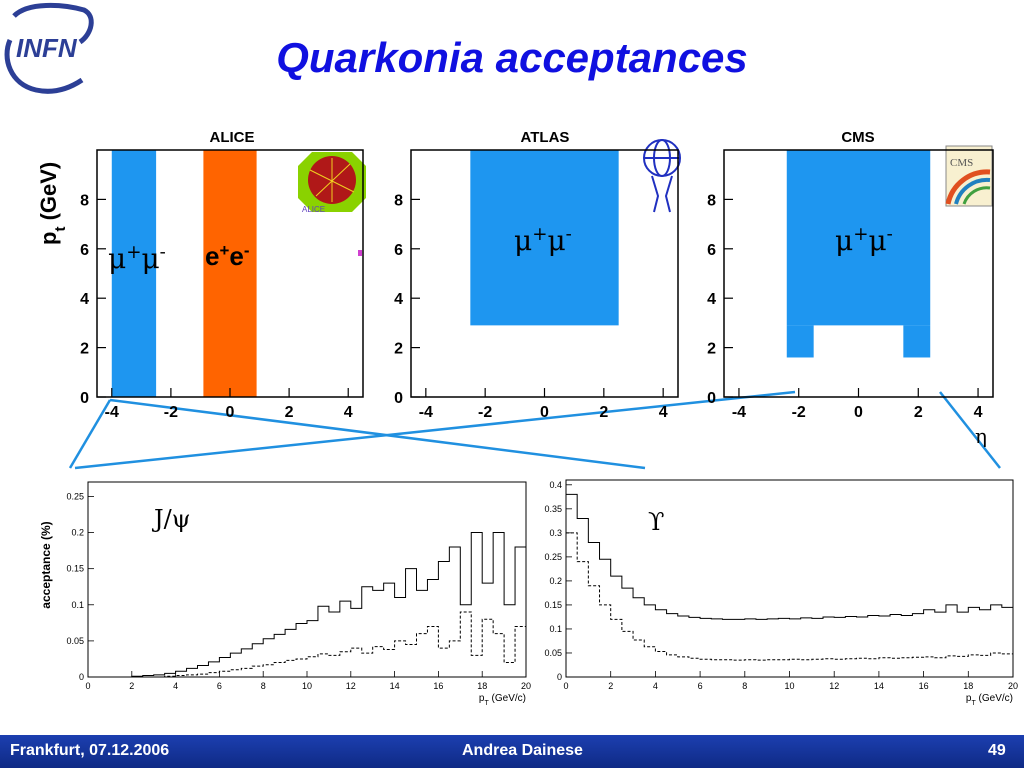 The height and width of the screenshot is (768, 1024). I want to click on y-axis-label: pt (GeV), so click(52, 203).